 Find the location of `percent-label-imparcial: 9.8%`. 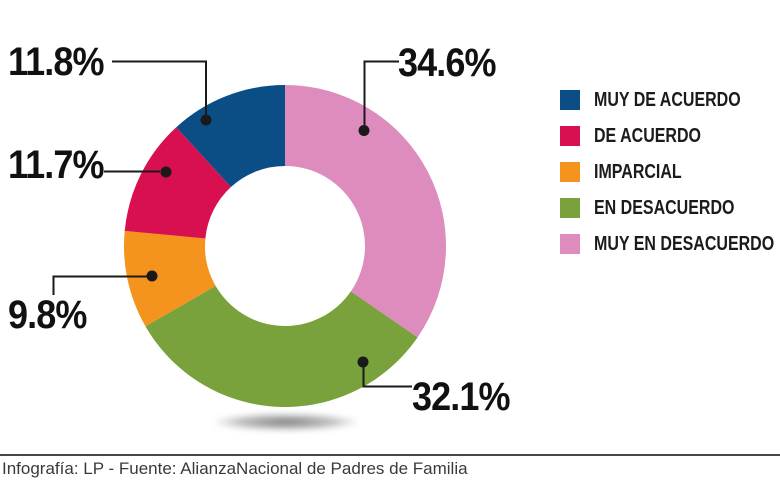

percent-label-imparcial: 9.8% is located at coordinates (47, 315).